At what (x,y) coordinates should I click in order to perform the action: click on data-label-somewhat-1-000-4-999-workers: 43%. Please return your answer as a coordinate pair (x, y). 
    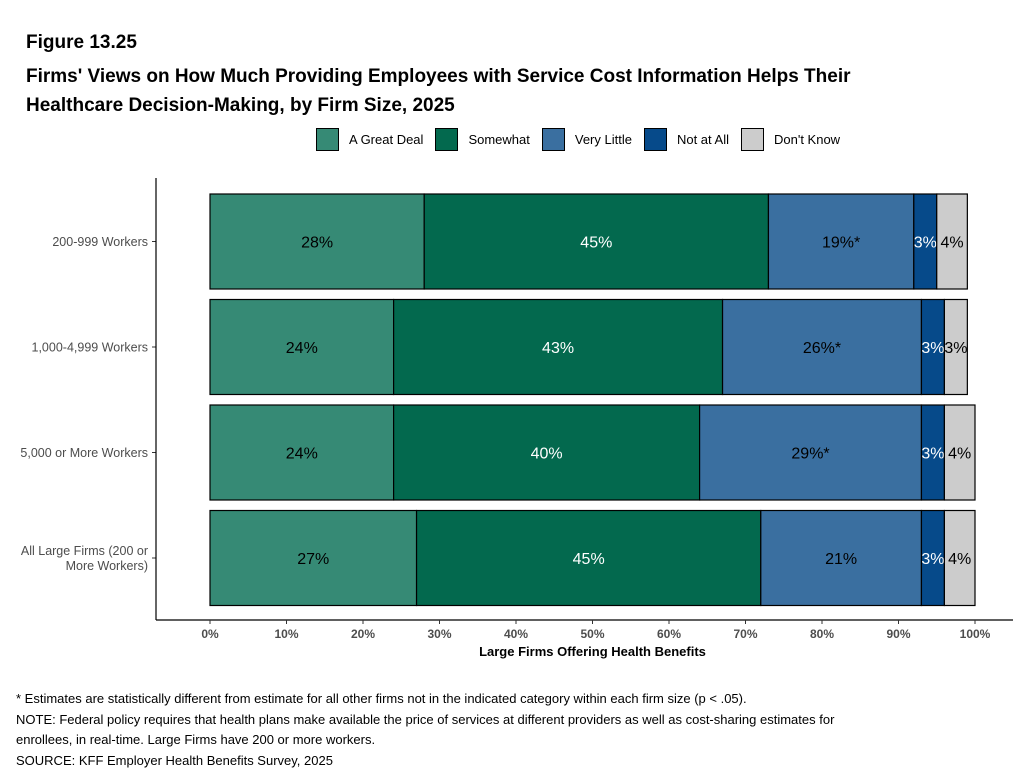
    Looking at the image, I should click on (558, 348).